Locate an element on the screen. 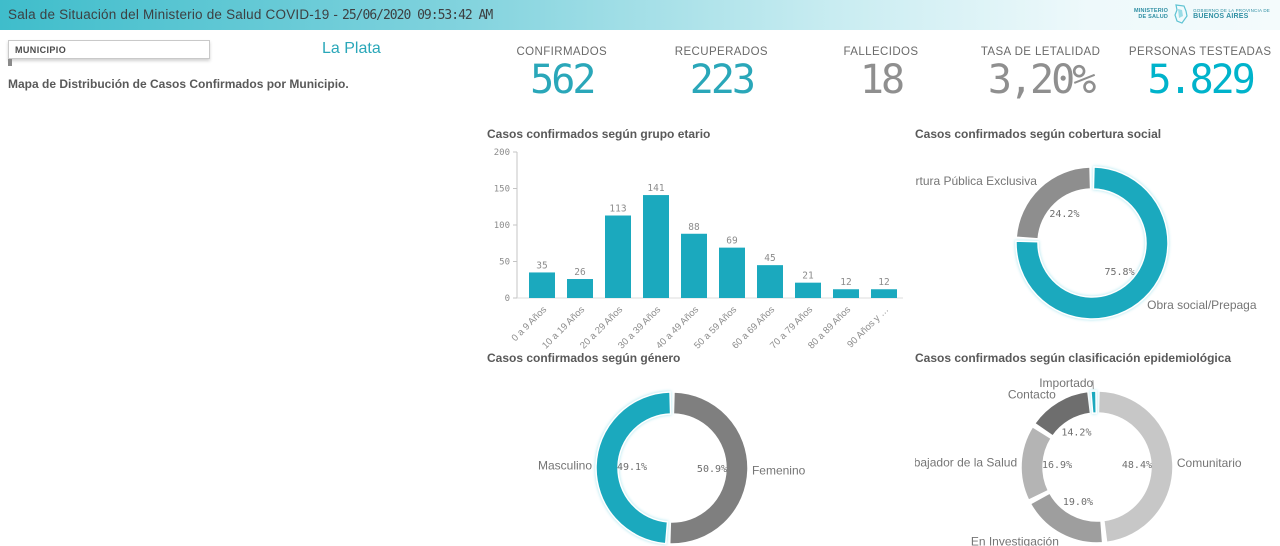  slice-label-obra-social-prepaga: Obra social/Prepaga is located at coordinates (1202, 305).